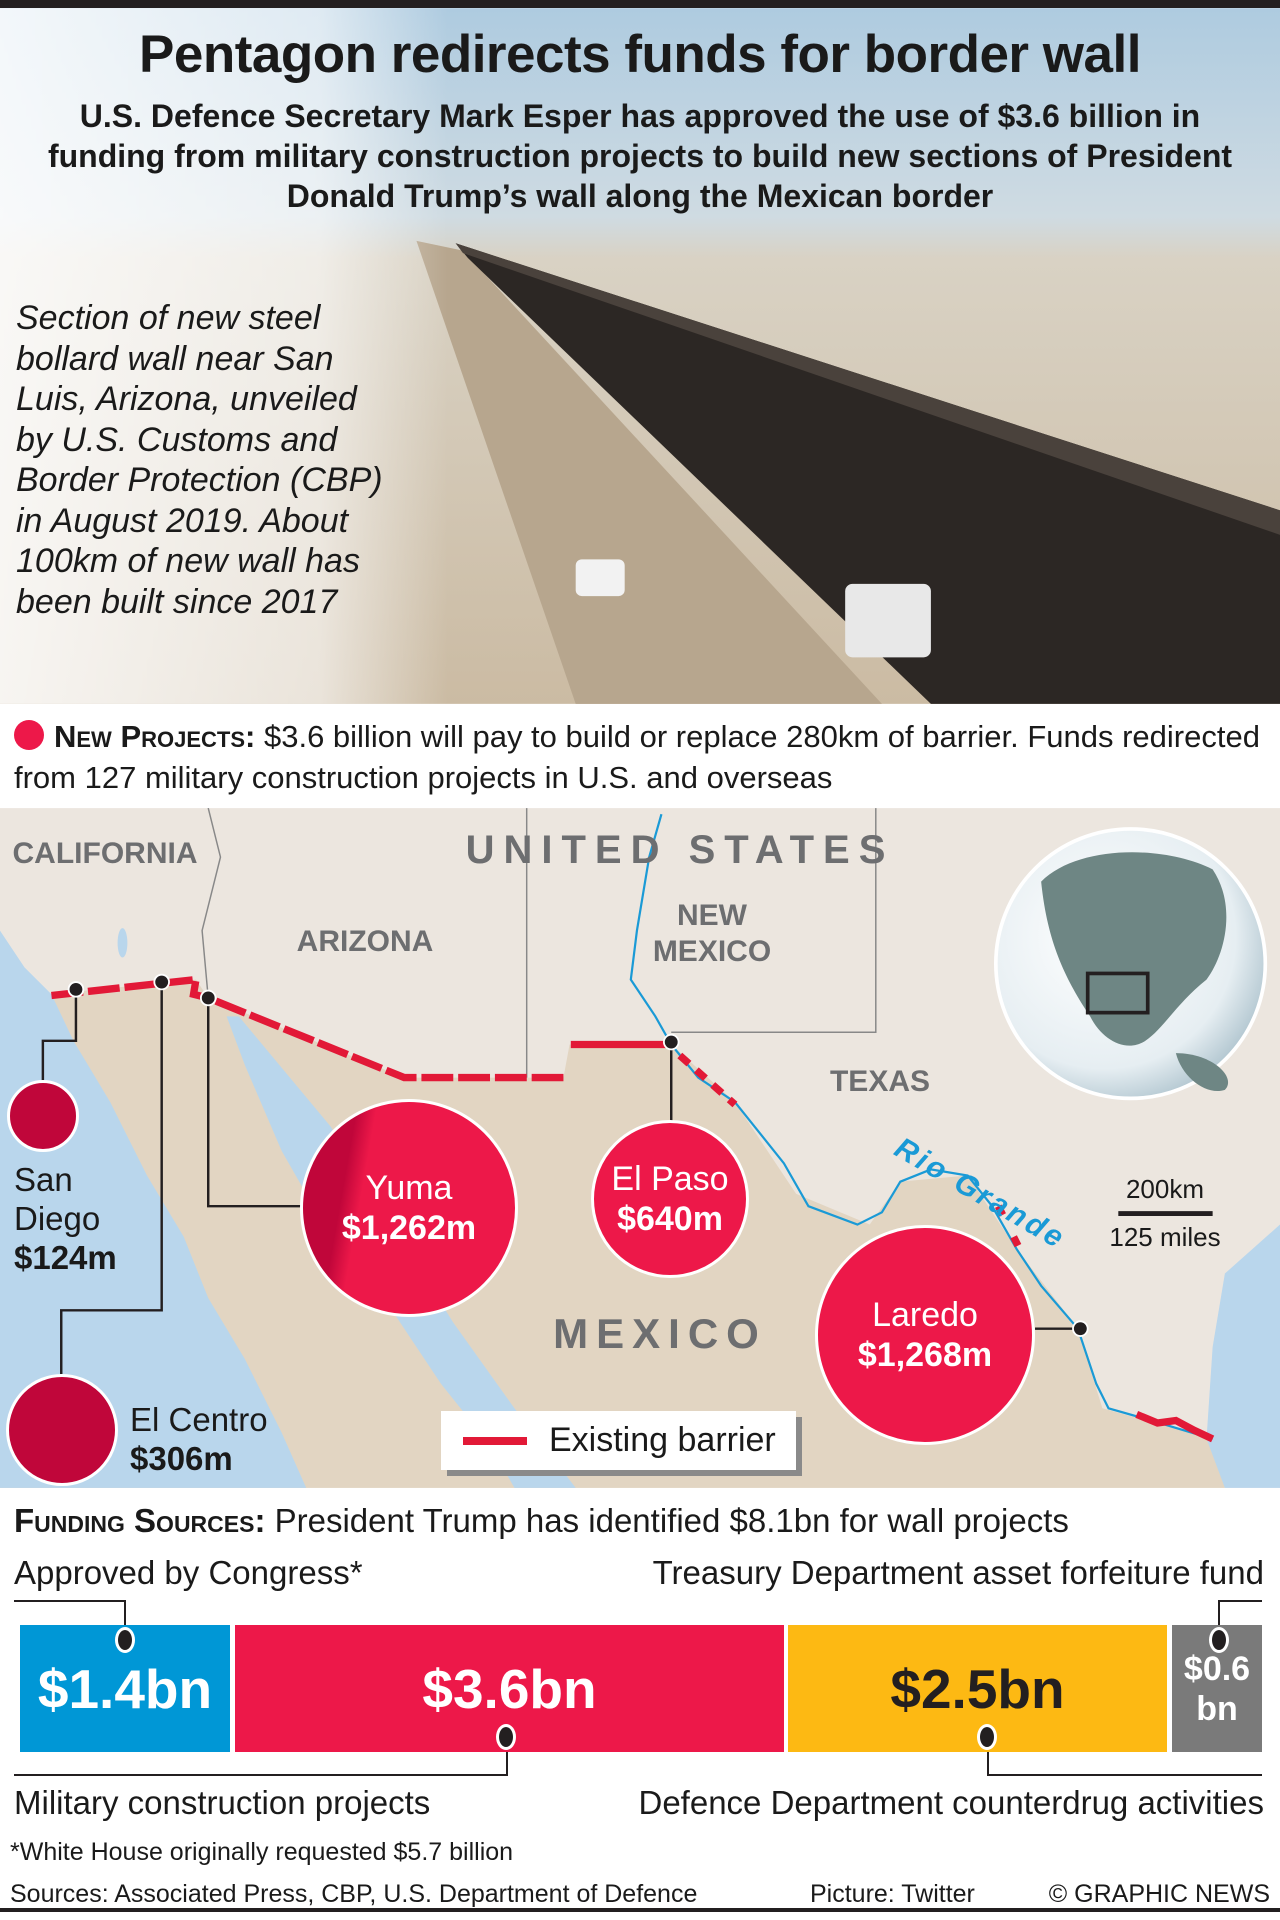  I want to click on project-amount: $640m, so click(670, 1219).